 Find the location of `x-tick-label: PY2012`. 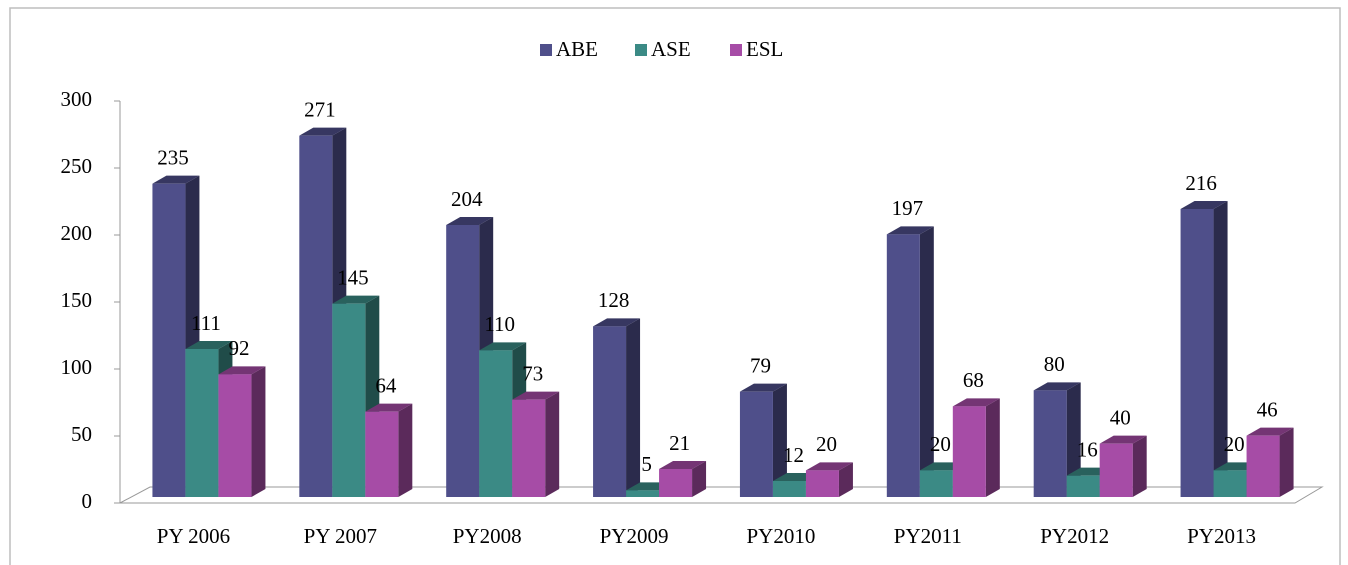

x-tick-label: PY2012 is located at coordinates (1074, 536).